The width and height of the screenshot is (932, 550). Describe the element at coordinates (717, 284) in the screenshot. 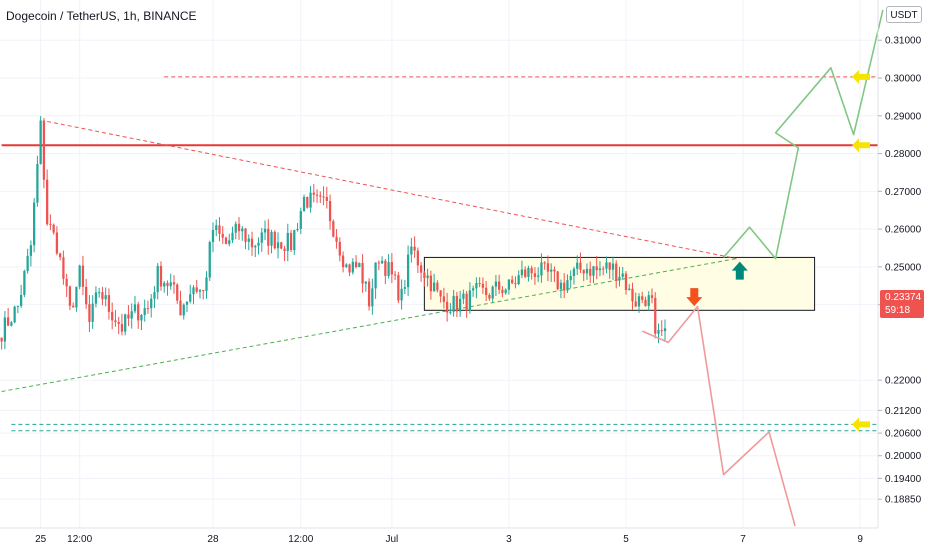

I see `signal-markers` at that location.